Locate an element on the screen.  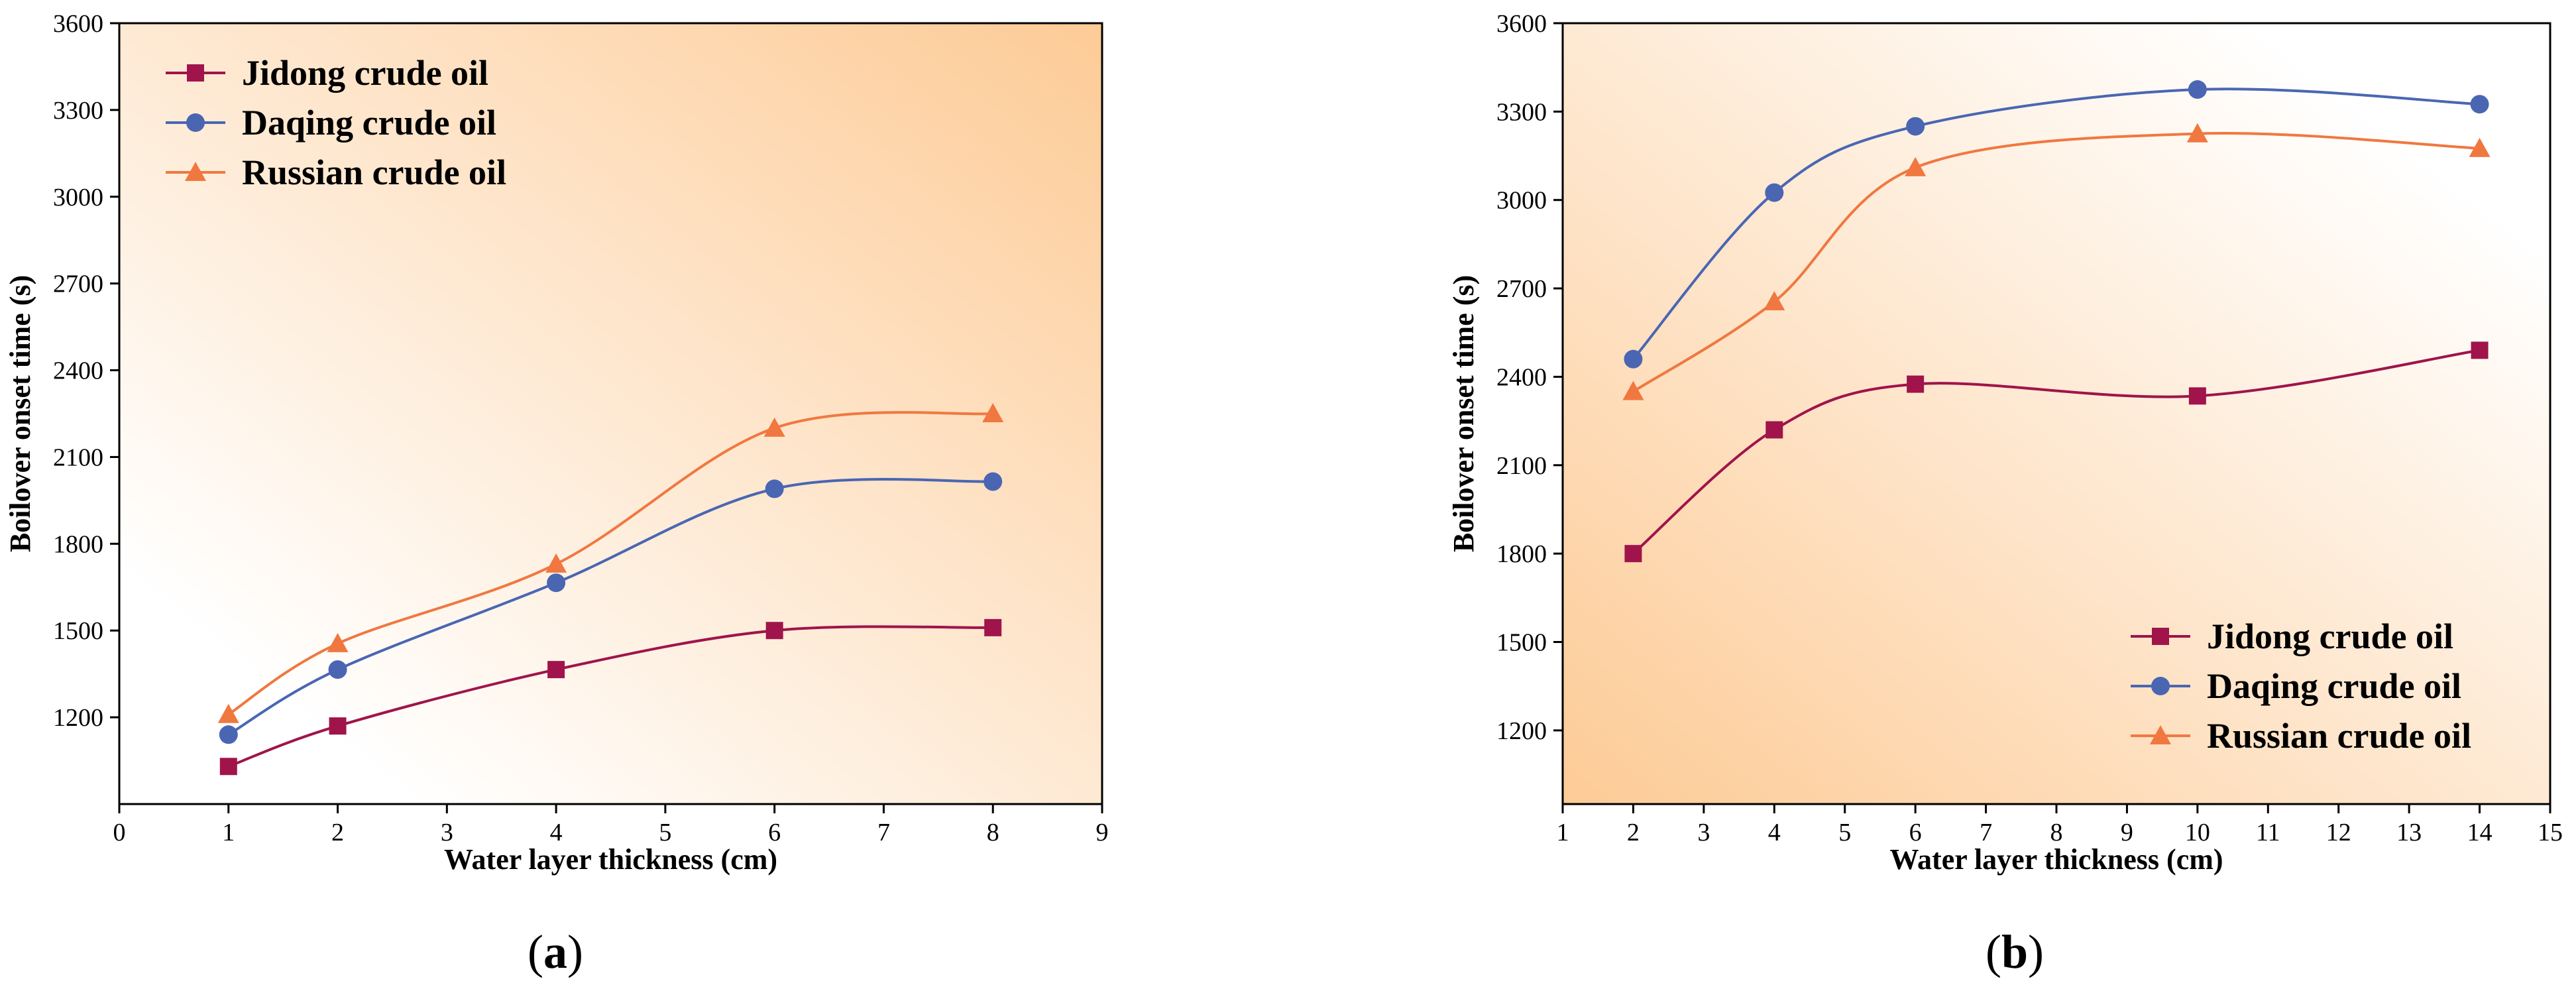
panel-label: (a) is located at coordinates (555, 951).